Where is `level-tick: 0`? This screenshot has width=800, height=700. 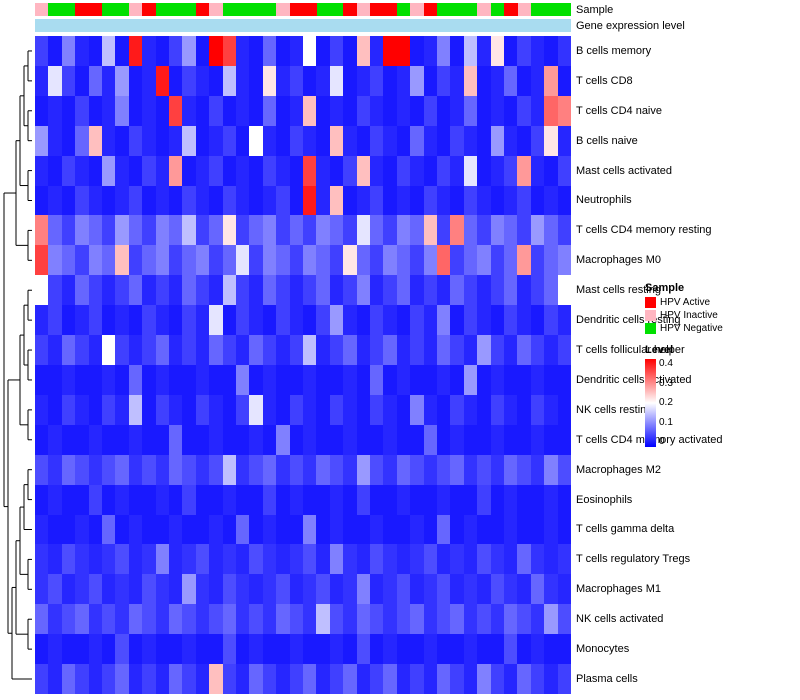 level-tick: 0 is located at coordinates (662, 441).